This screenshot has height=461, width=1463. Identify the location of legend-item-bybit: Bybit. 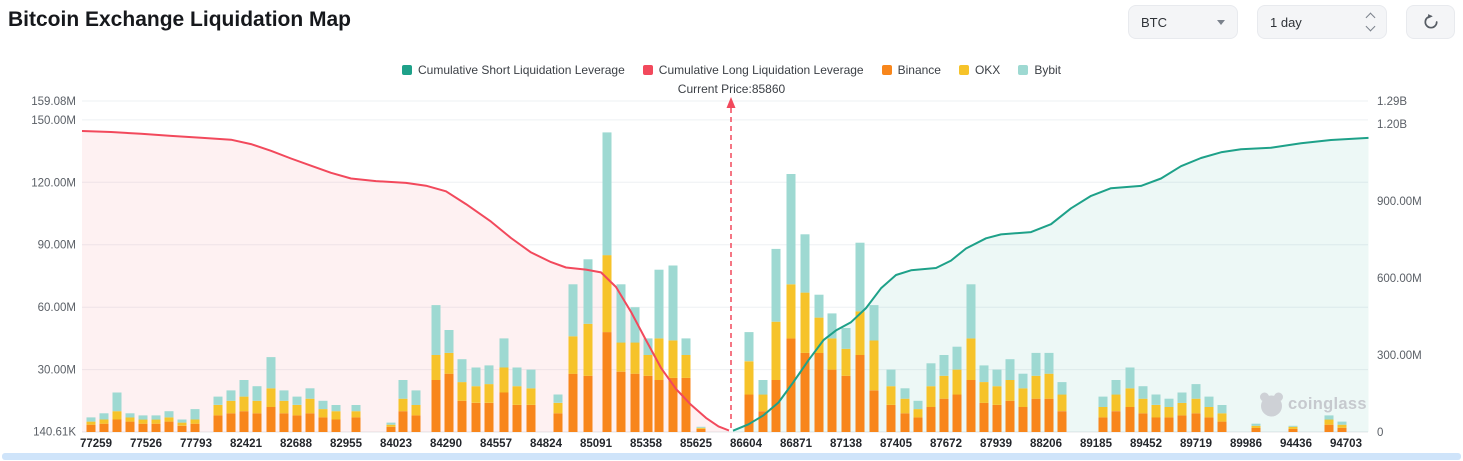
(1039, 70).